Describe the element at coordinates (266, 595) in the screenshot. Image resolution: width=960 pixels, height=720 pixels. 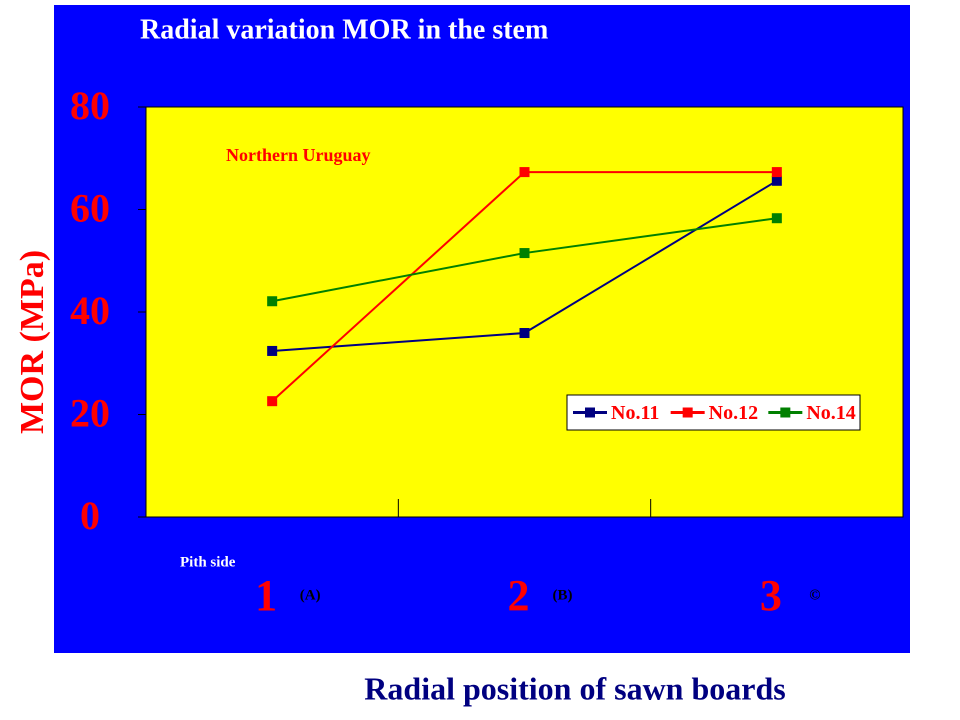
I see `x-tick-label: 1` at that location.